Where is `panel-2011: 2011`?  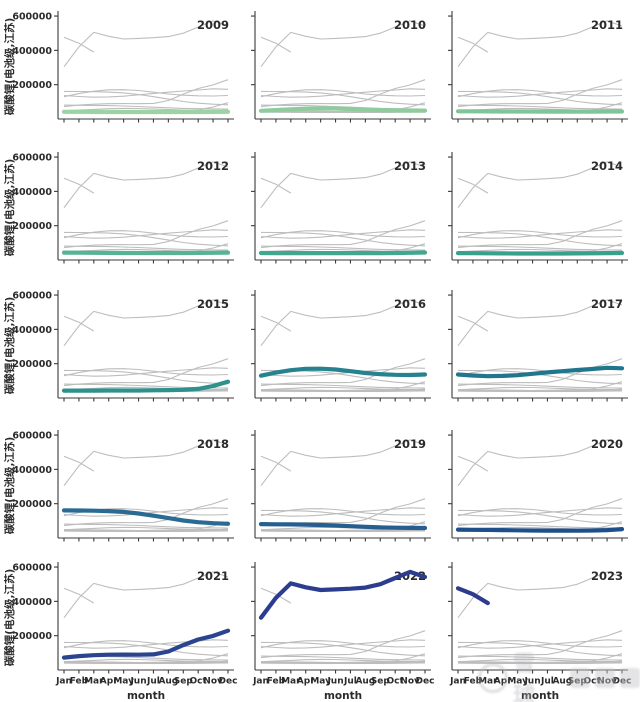
panel-2011: 2011 is located at coordinates (538, 67).